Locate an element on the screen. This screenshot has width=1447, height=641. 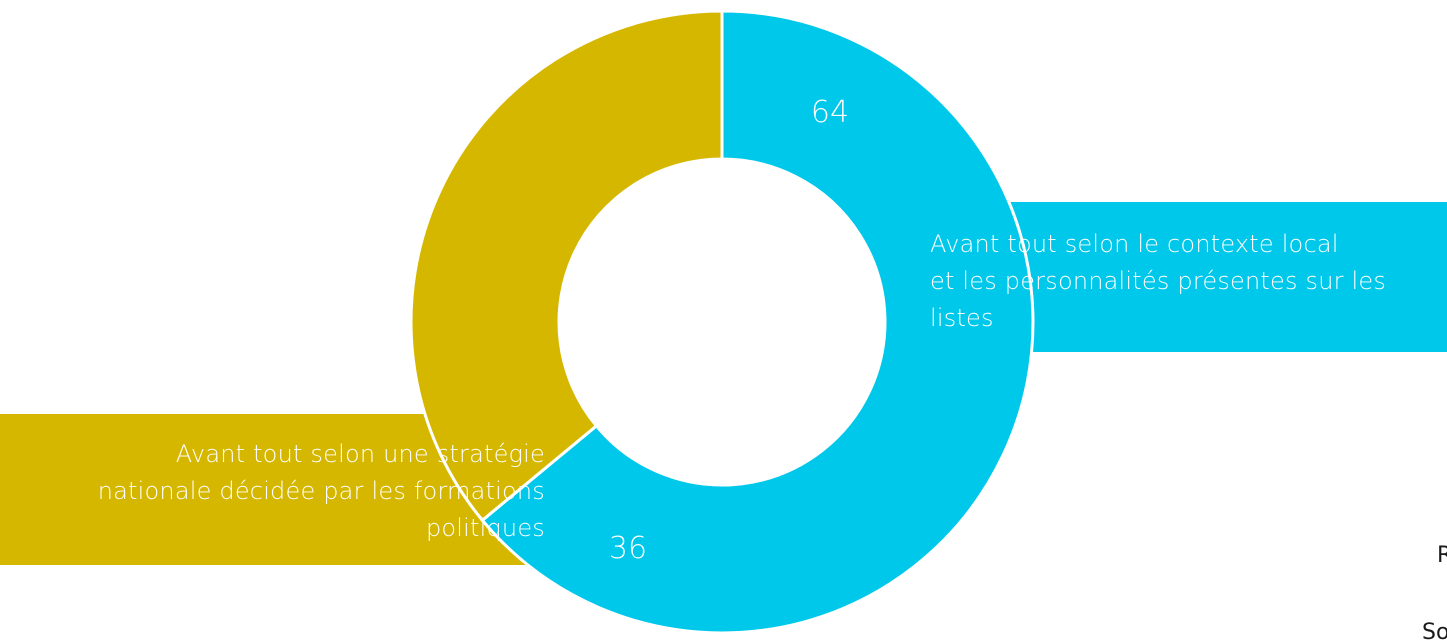
cropped-edge-text-r: R is located at coordinates (1442, 555).